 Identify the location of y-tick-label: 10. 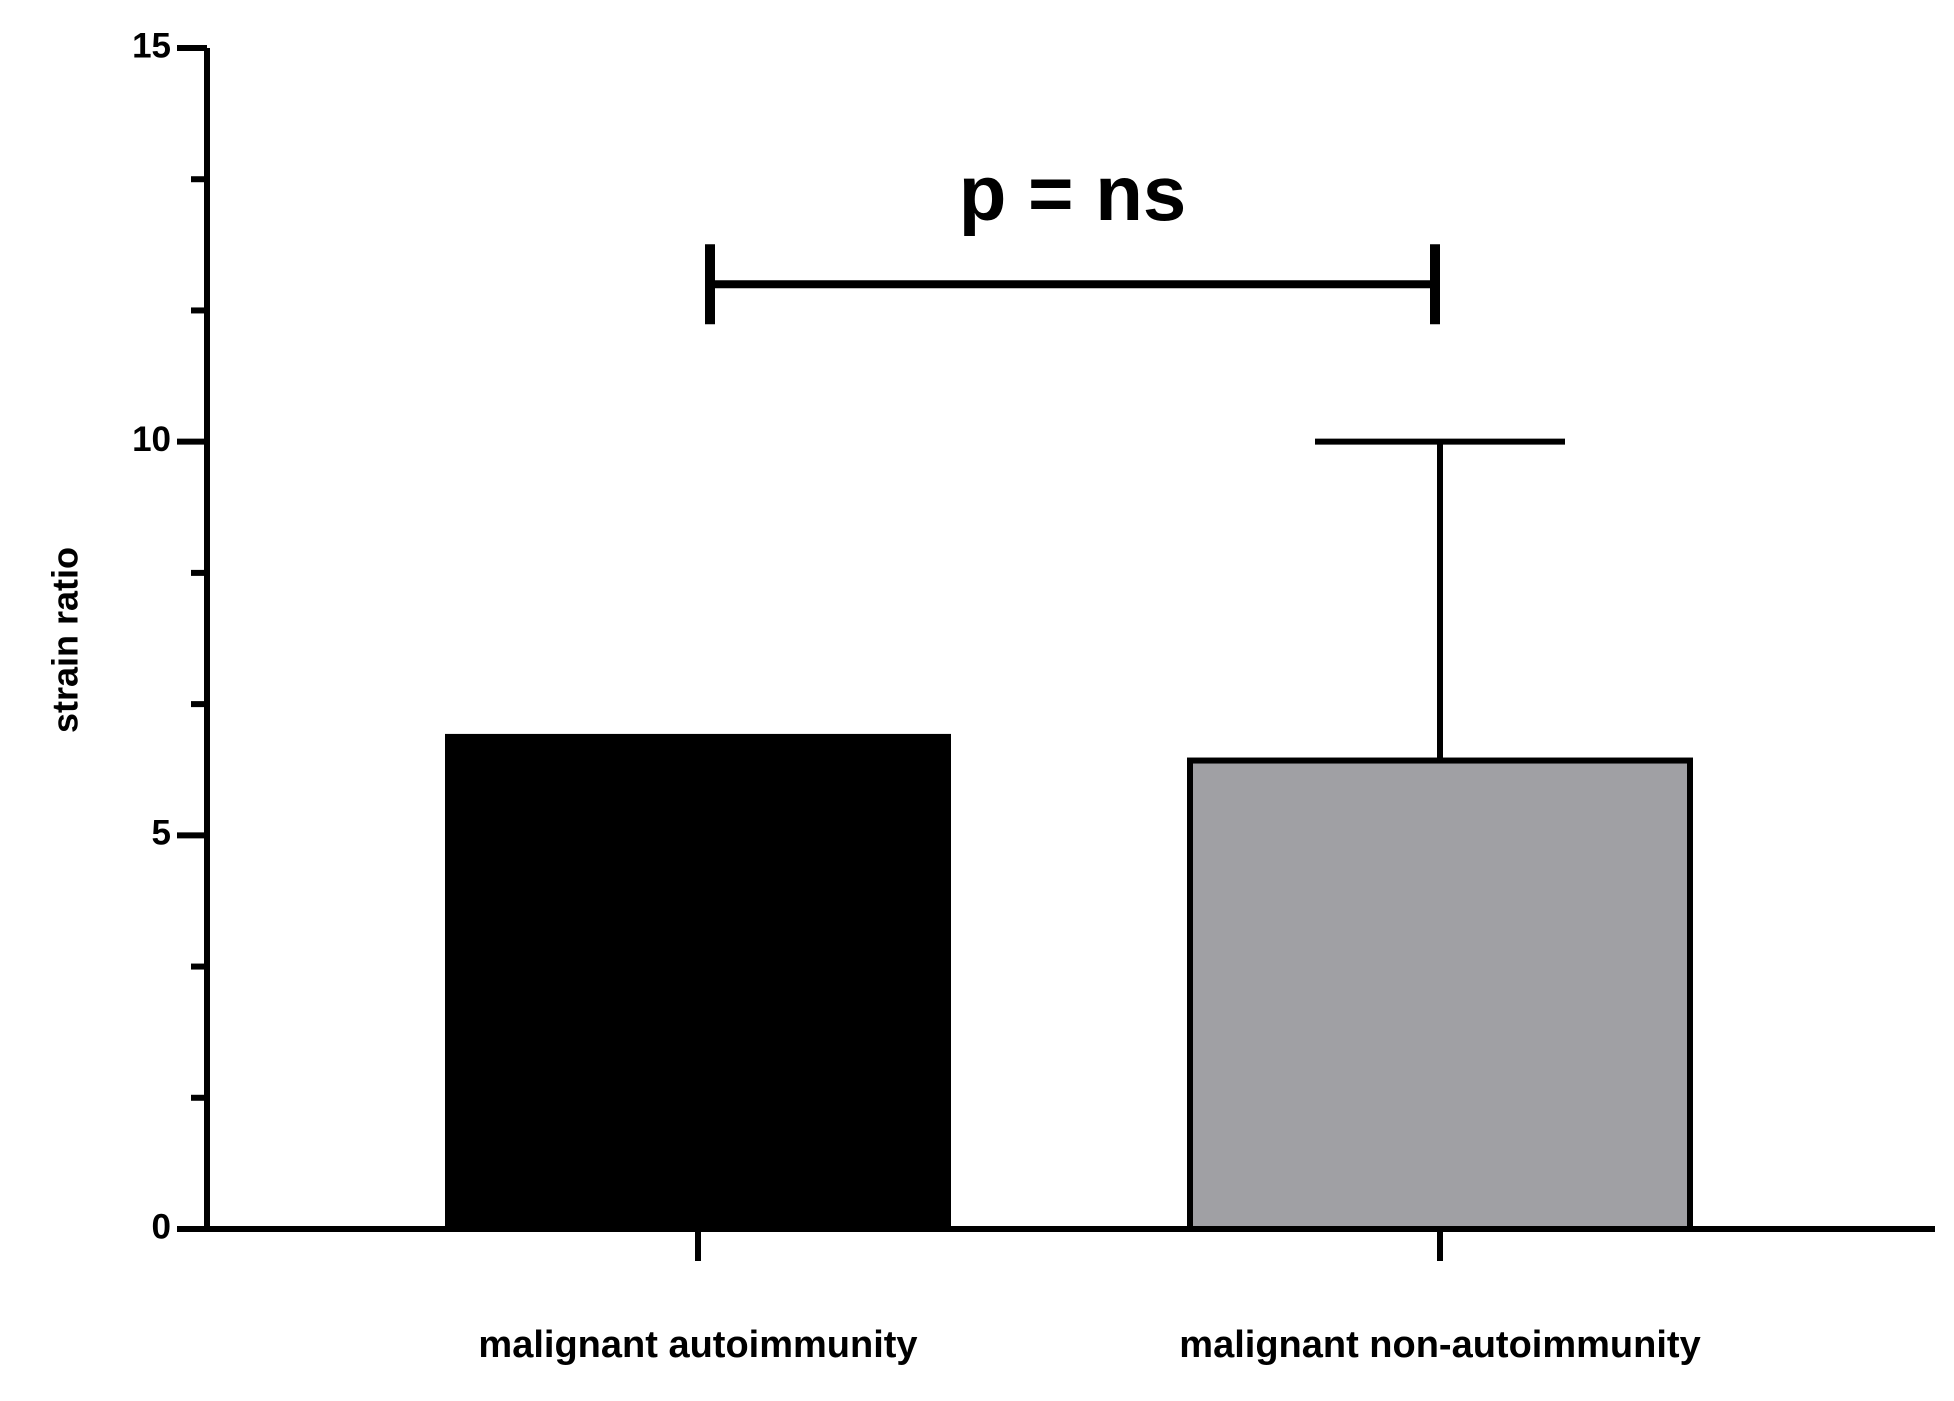
(151, 439).